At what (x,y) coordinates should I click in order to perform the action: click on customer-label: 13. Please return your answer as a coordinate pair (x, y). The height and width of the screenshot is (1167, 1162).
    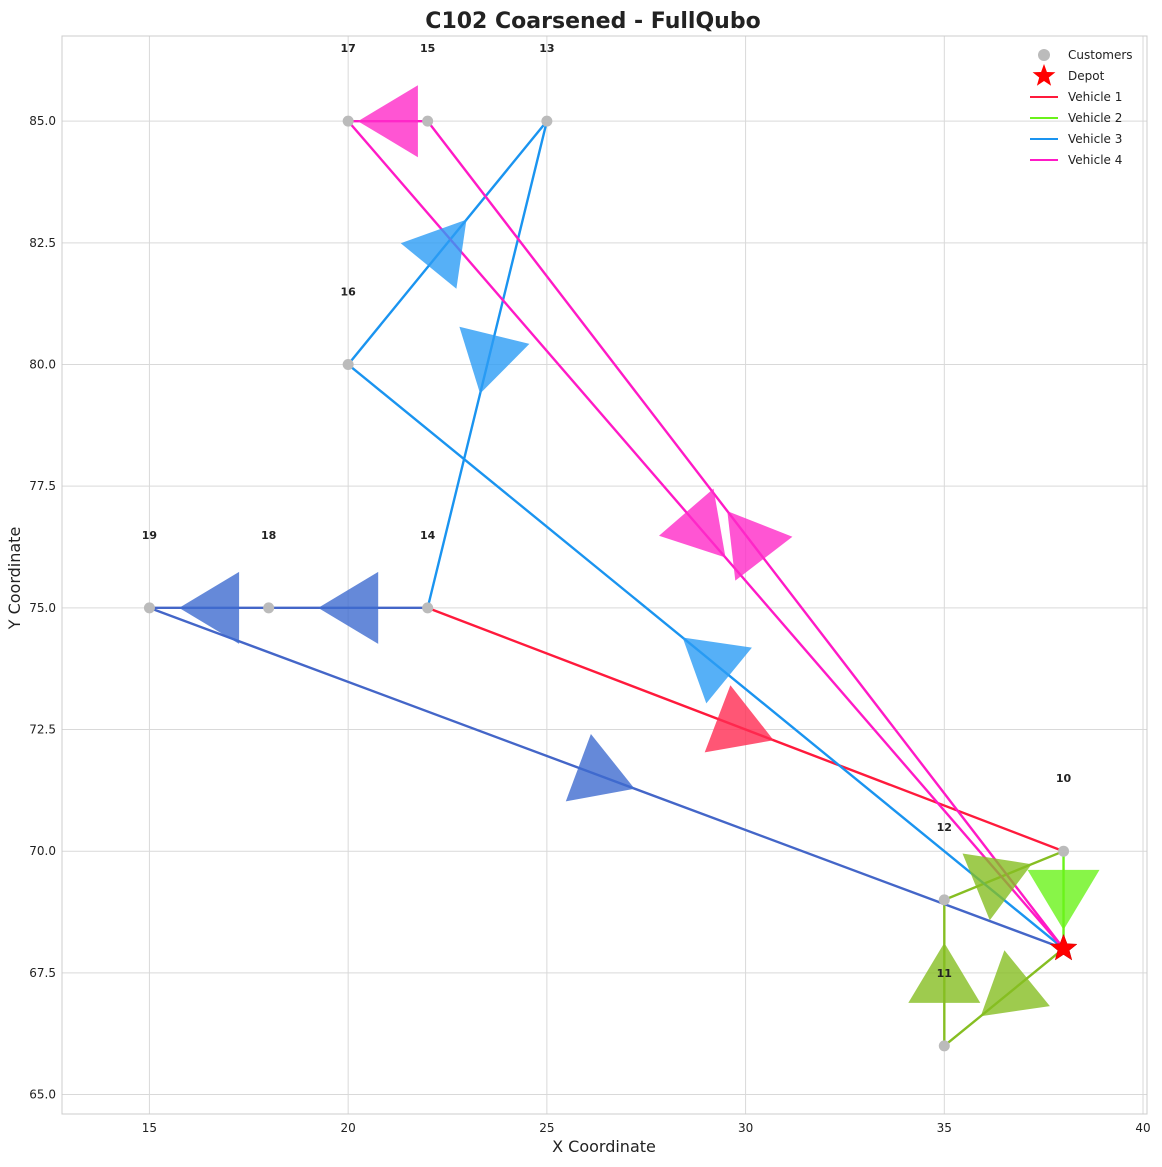
    Looking at the image, I should click on (546, 48).